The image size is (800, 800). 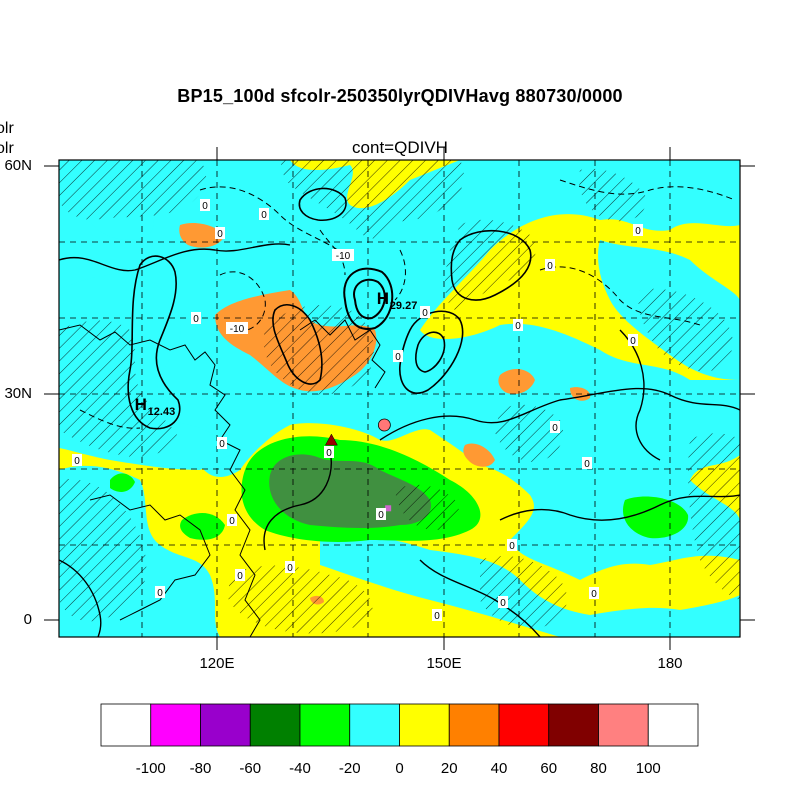 I want to click on coastline-islands, so click(x=150, y=557).